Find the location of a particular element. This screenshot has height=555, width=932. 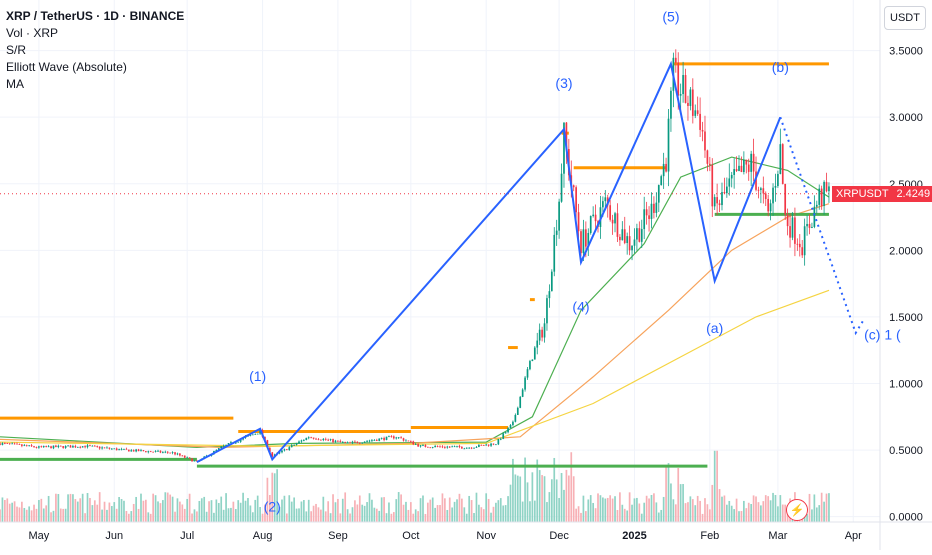

time-tick-label: Nov is located at coordinates (486, 536).